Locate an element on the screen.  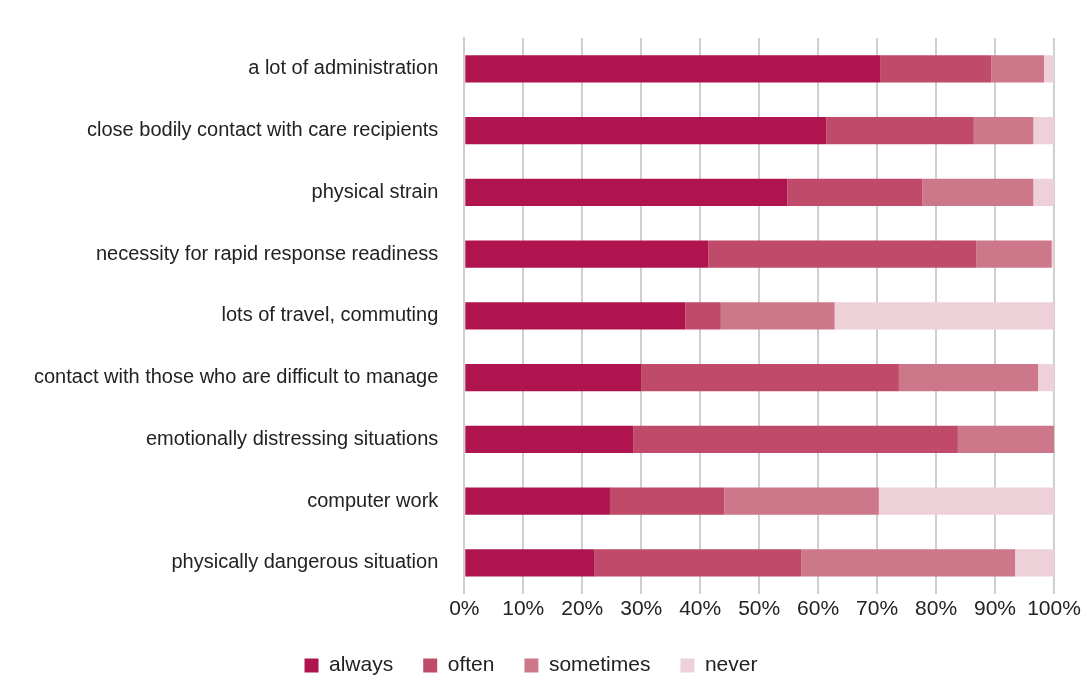
legend-label: always is located at coordinates (361, 664).